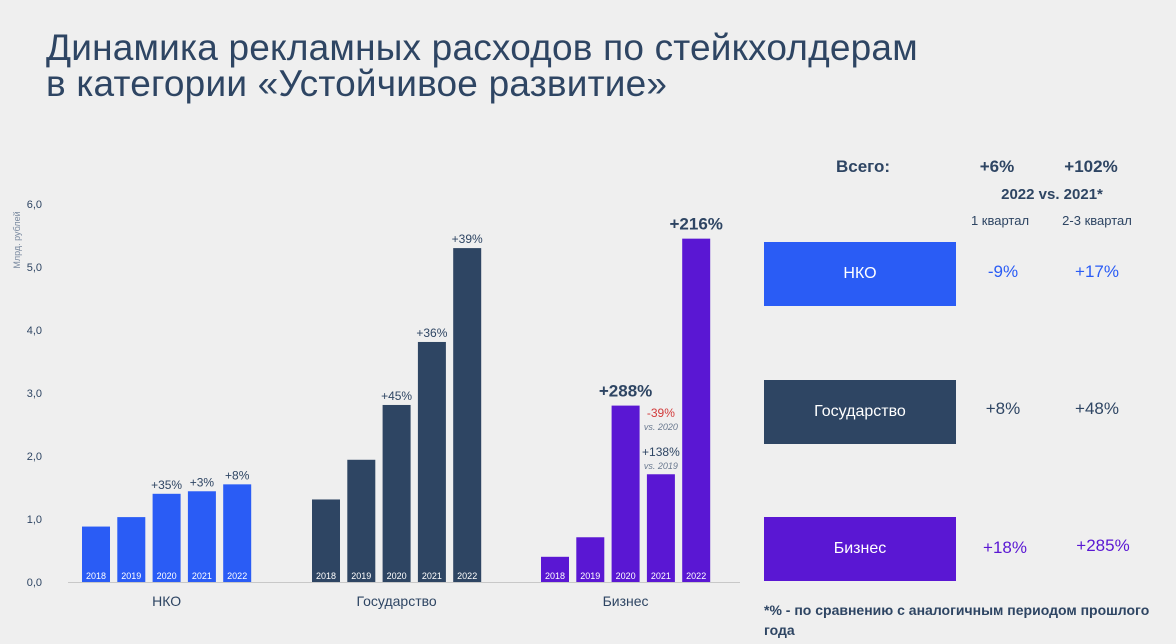 The height and width of the screenshot is (644, 1176). I want to click on y-tick-label: 5,0, so click(34, 268).